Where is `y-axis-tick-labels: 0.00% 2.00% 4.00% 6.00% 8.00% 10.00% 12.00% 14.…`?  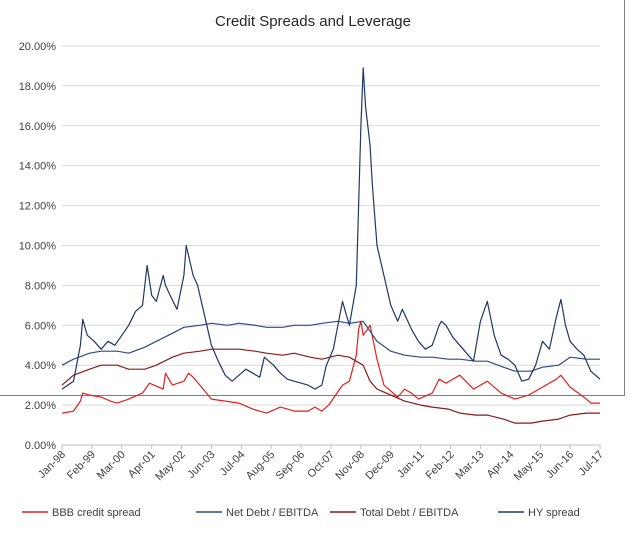 y-axis-tick-labels: 0.00% 2.00% 4.00% 6.00% 8.00% 10.00% 12.00% 14.… is located at coordinates (38, 246).